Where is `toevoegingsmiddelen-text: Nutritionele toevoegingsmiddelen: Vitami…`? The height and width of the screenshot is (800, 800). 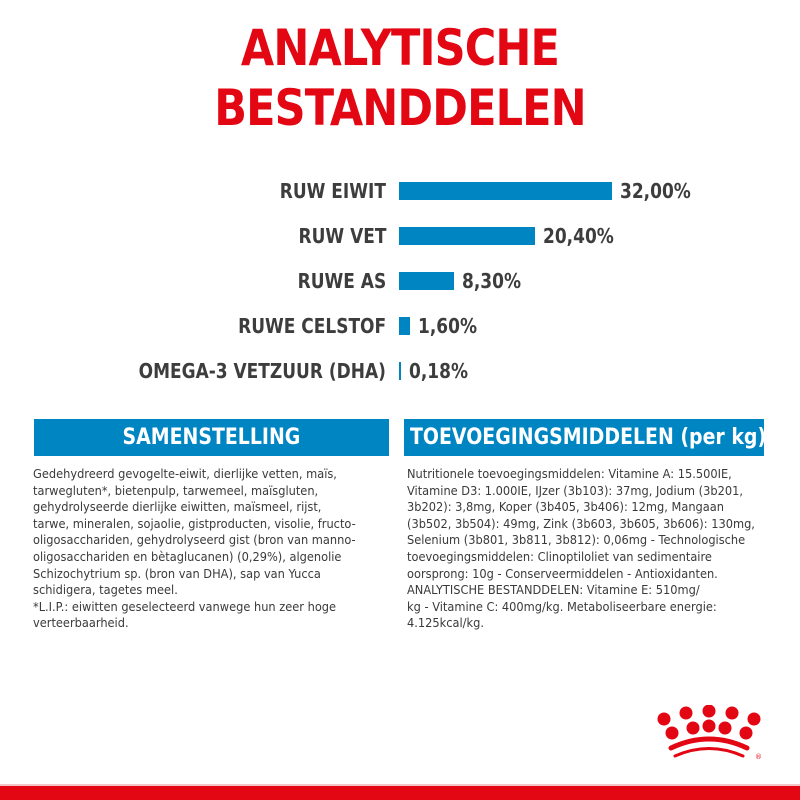 toevoegingsmiddelen-text: Nutritionele toevoegingsmiddelen: Vitami… is located at coordinates (581, 548).